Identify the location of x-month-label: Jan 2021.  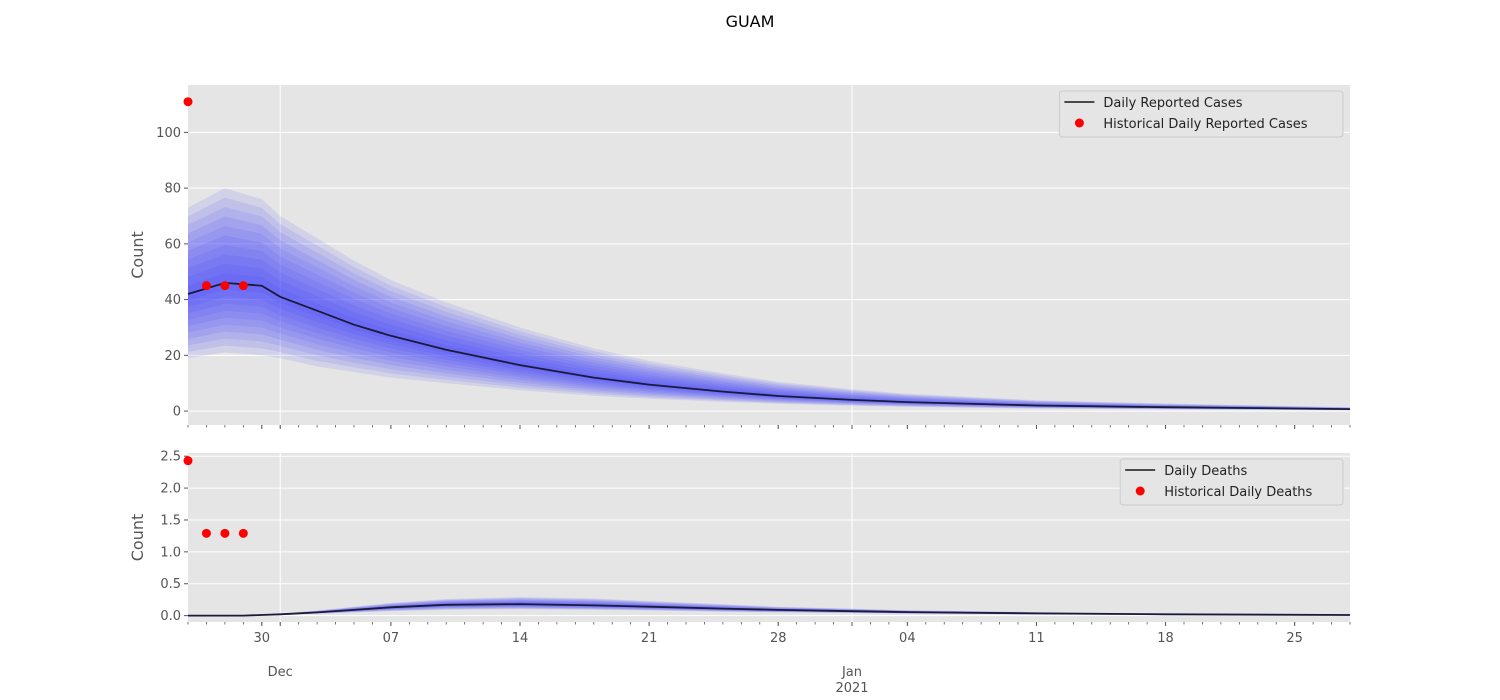
(851, 680).